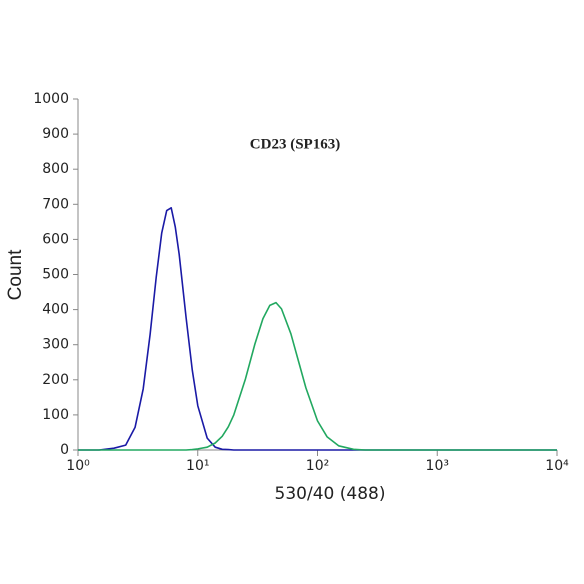 This screenshot has height=584, width=584. What do you see at coordinates (15, 274) in the screenshot?
I see `y-axis-label: Count` at bounding box center [15, 274].